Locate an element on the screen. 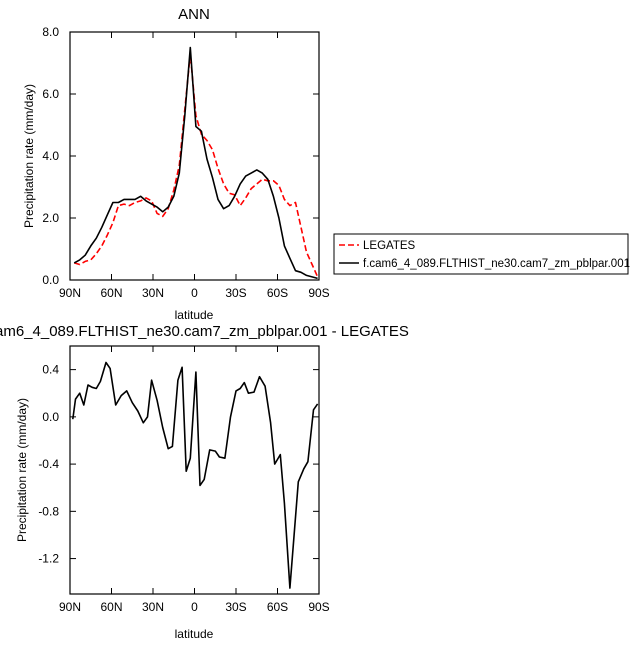 This screenshot has width=633, height=645. legend-box is located at coordinates (481, 254).